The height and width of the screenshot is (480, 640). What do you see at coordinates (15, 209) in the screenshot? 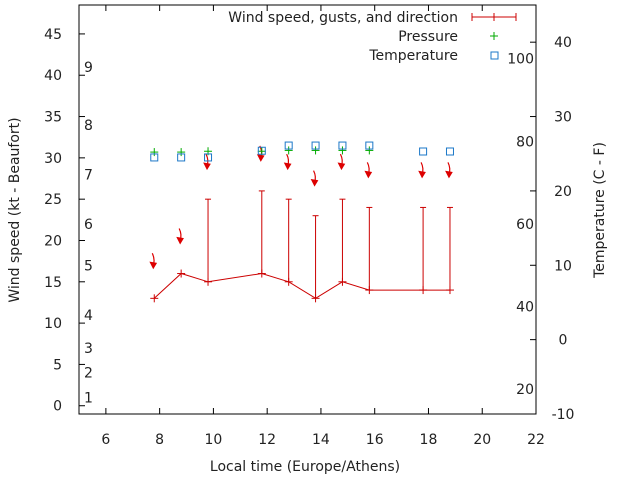
I see `y-axis-label-left: Wind speed (kt - Beaufort)` at bounding box center [15, 209].